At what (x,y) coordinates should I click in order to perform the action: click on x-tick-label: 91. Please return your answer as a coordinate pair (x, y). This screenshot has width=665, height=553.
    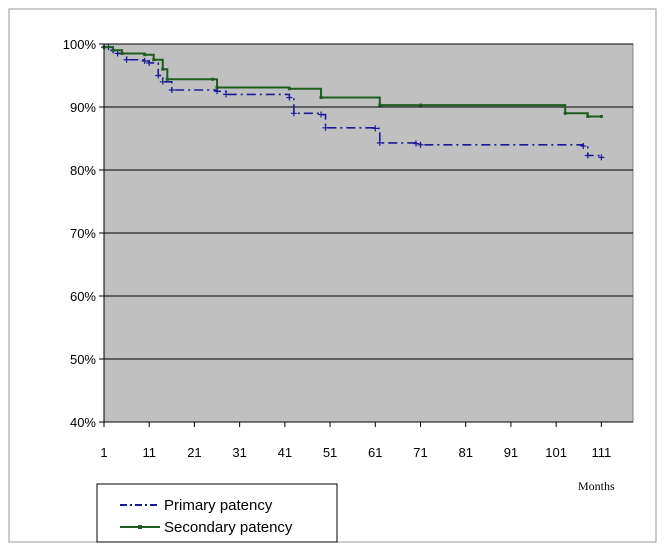
    Looking at the image, I should click on (511, 452).